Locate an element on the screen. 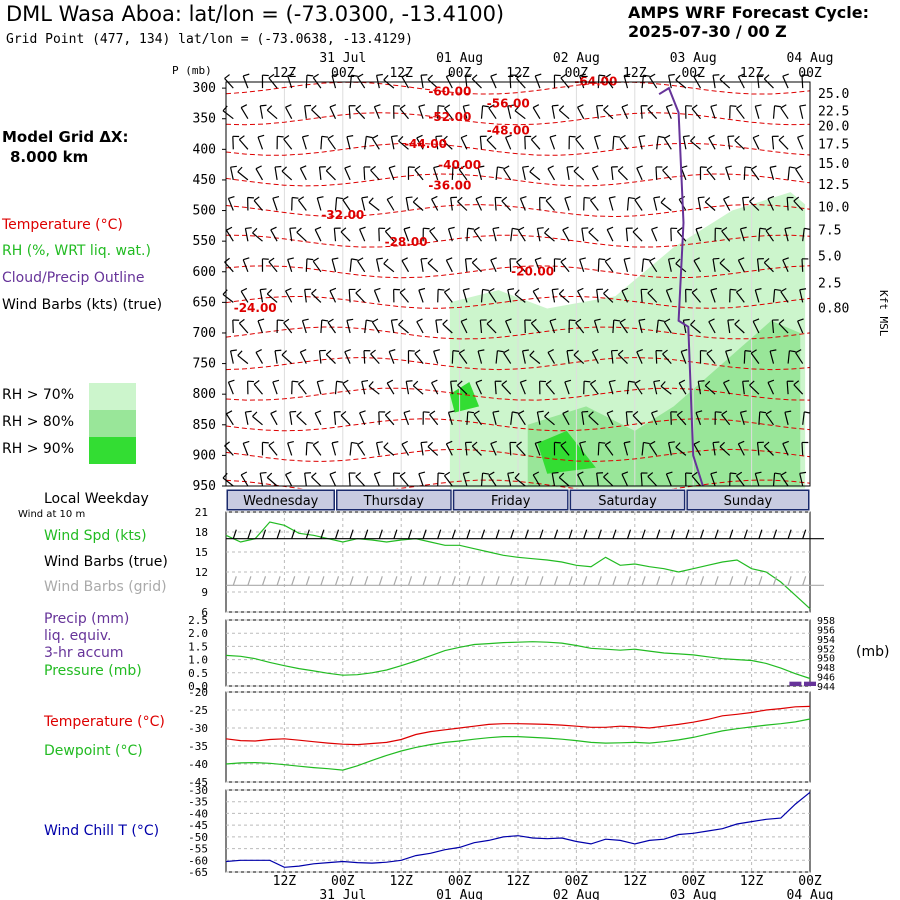 The width and height of the screenshot is (900, 900). height-tick-label: 22.5 is located at coordinates (833, 111).